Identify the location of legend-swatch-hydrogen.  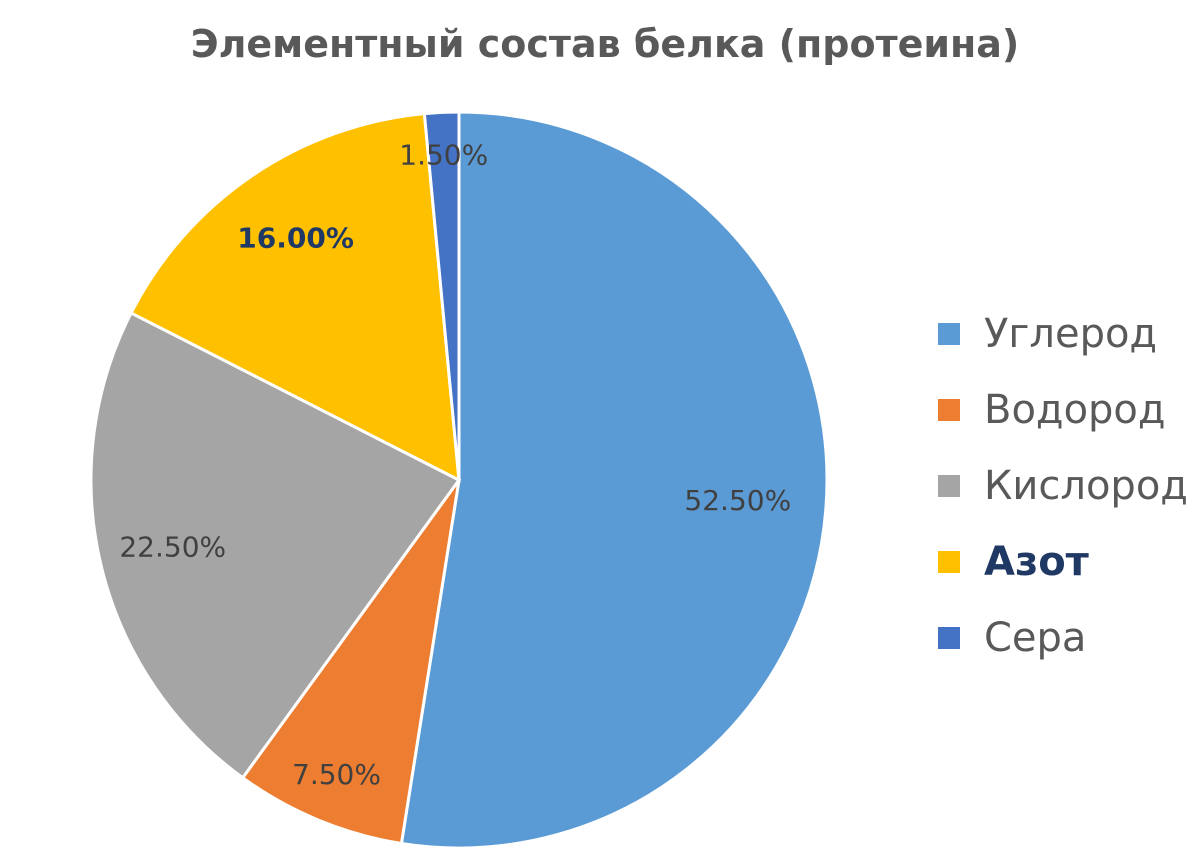
(949, 410).